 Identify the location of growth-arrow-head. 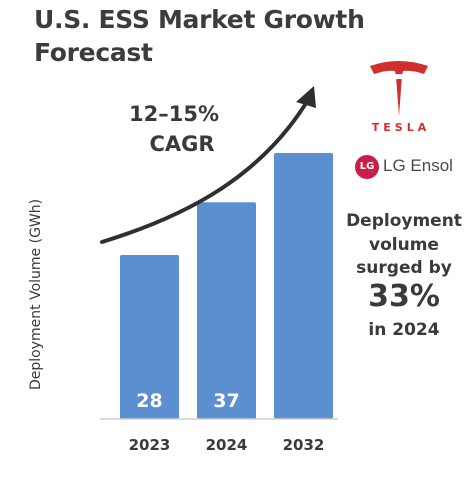
(306, 97).